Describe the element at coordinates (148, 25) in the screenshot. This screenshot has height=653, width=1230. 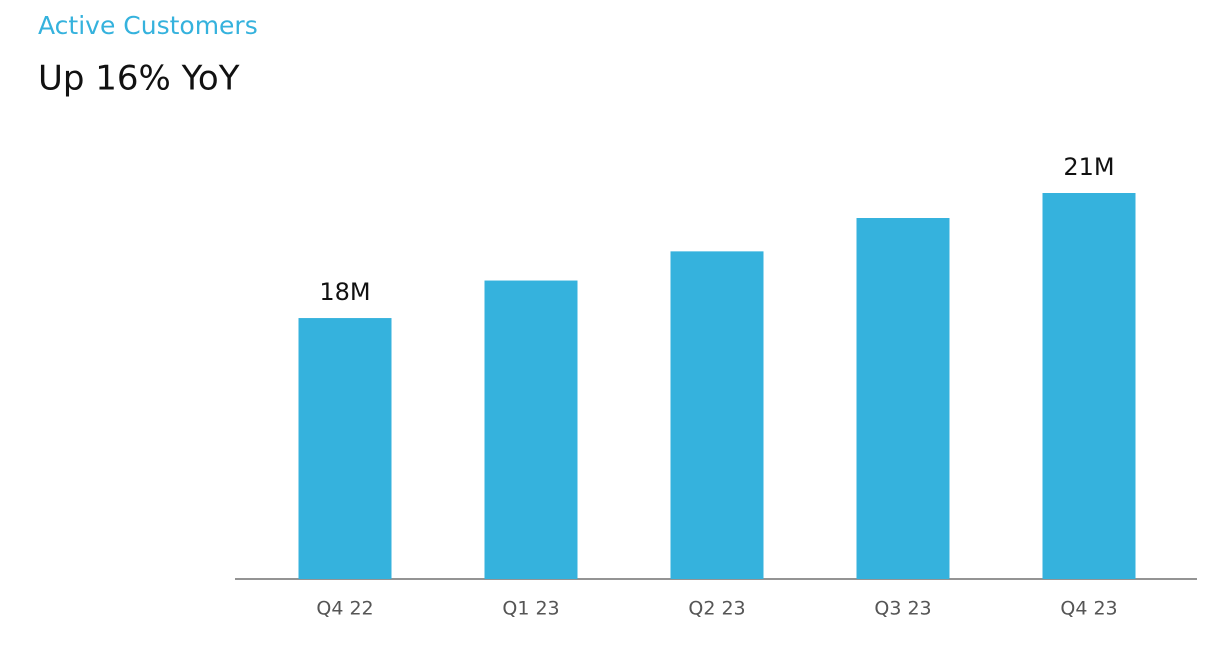
I see `chart-title: Active Customers` at that location.